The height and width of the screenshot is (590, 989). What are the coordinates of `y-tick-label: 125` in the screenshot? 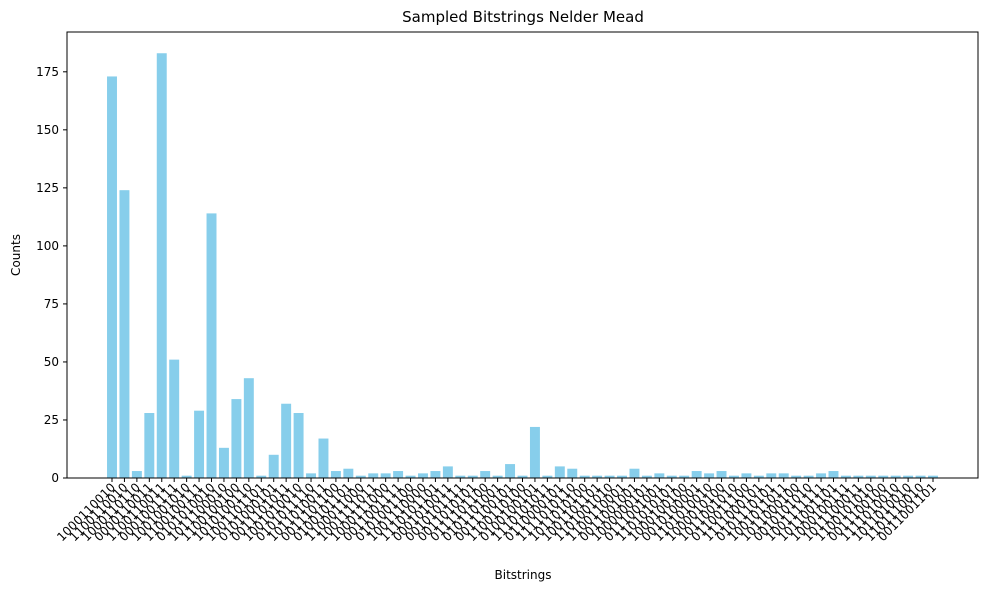 It's located at (47, 188).